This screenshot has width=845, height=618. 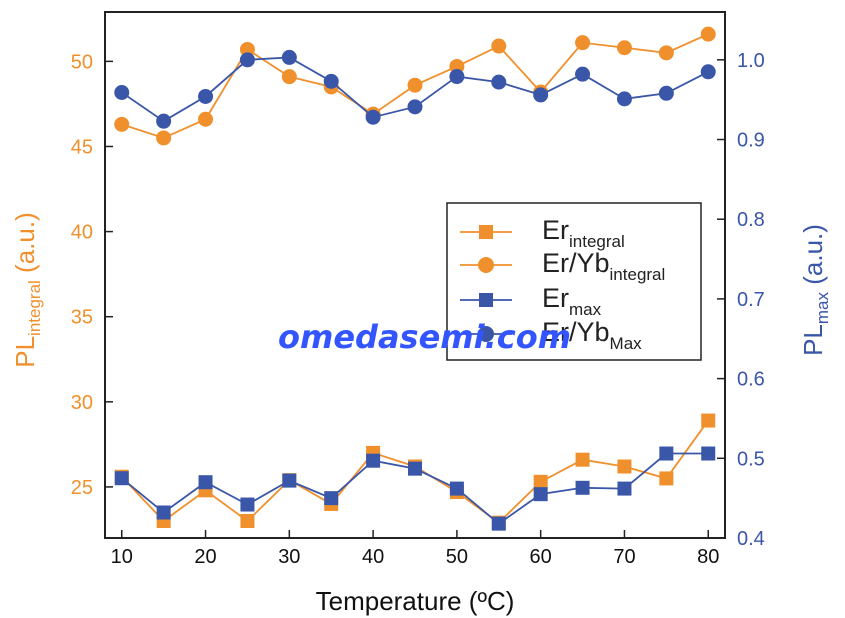 What do you see at coordinates (572, 301) in the screenshot?
I see `legend-label-2: Ermax` at bounding box center [572, 301].